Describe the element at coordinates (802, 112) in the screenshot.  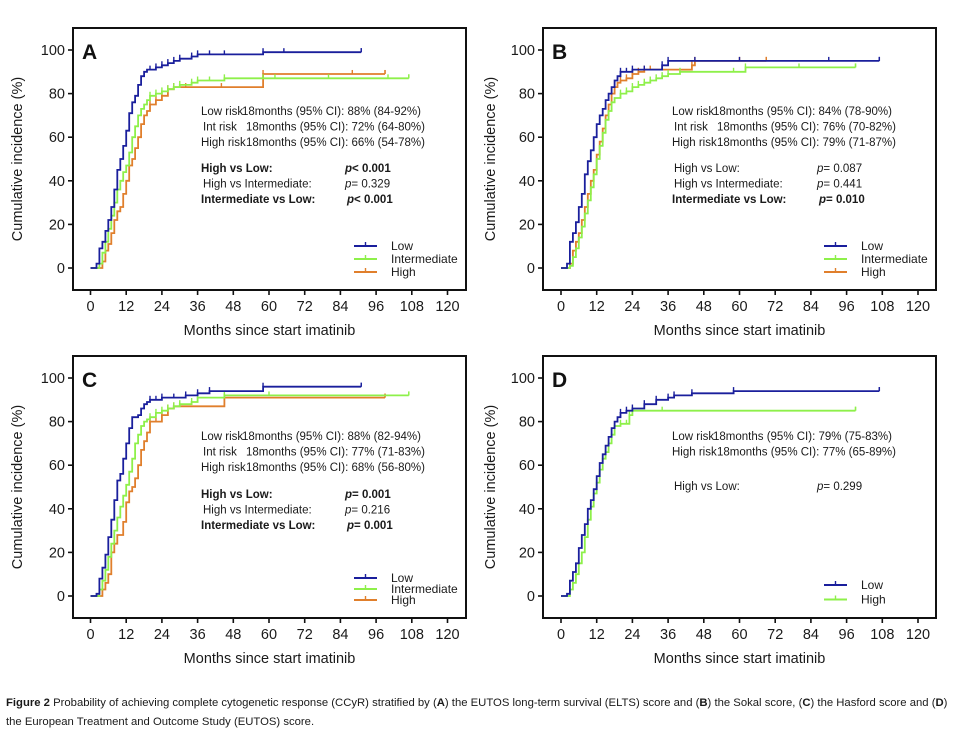
I see `ci-row-value: 18months (95% CI): 84% (78-90%)` at that location.